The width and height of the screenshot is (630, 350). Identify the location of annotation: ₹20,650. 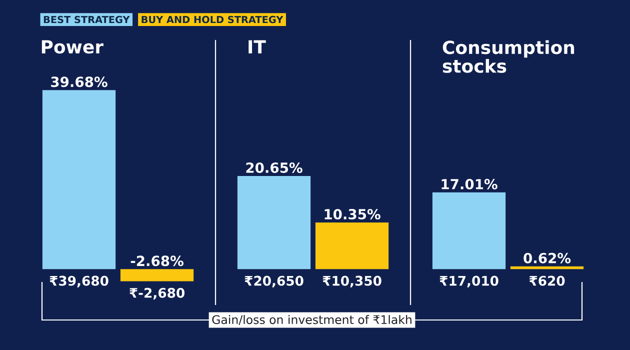
(274, 282).